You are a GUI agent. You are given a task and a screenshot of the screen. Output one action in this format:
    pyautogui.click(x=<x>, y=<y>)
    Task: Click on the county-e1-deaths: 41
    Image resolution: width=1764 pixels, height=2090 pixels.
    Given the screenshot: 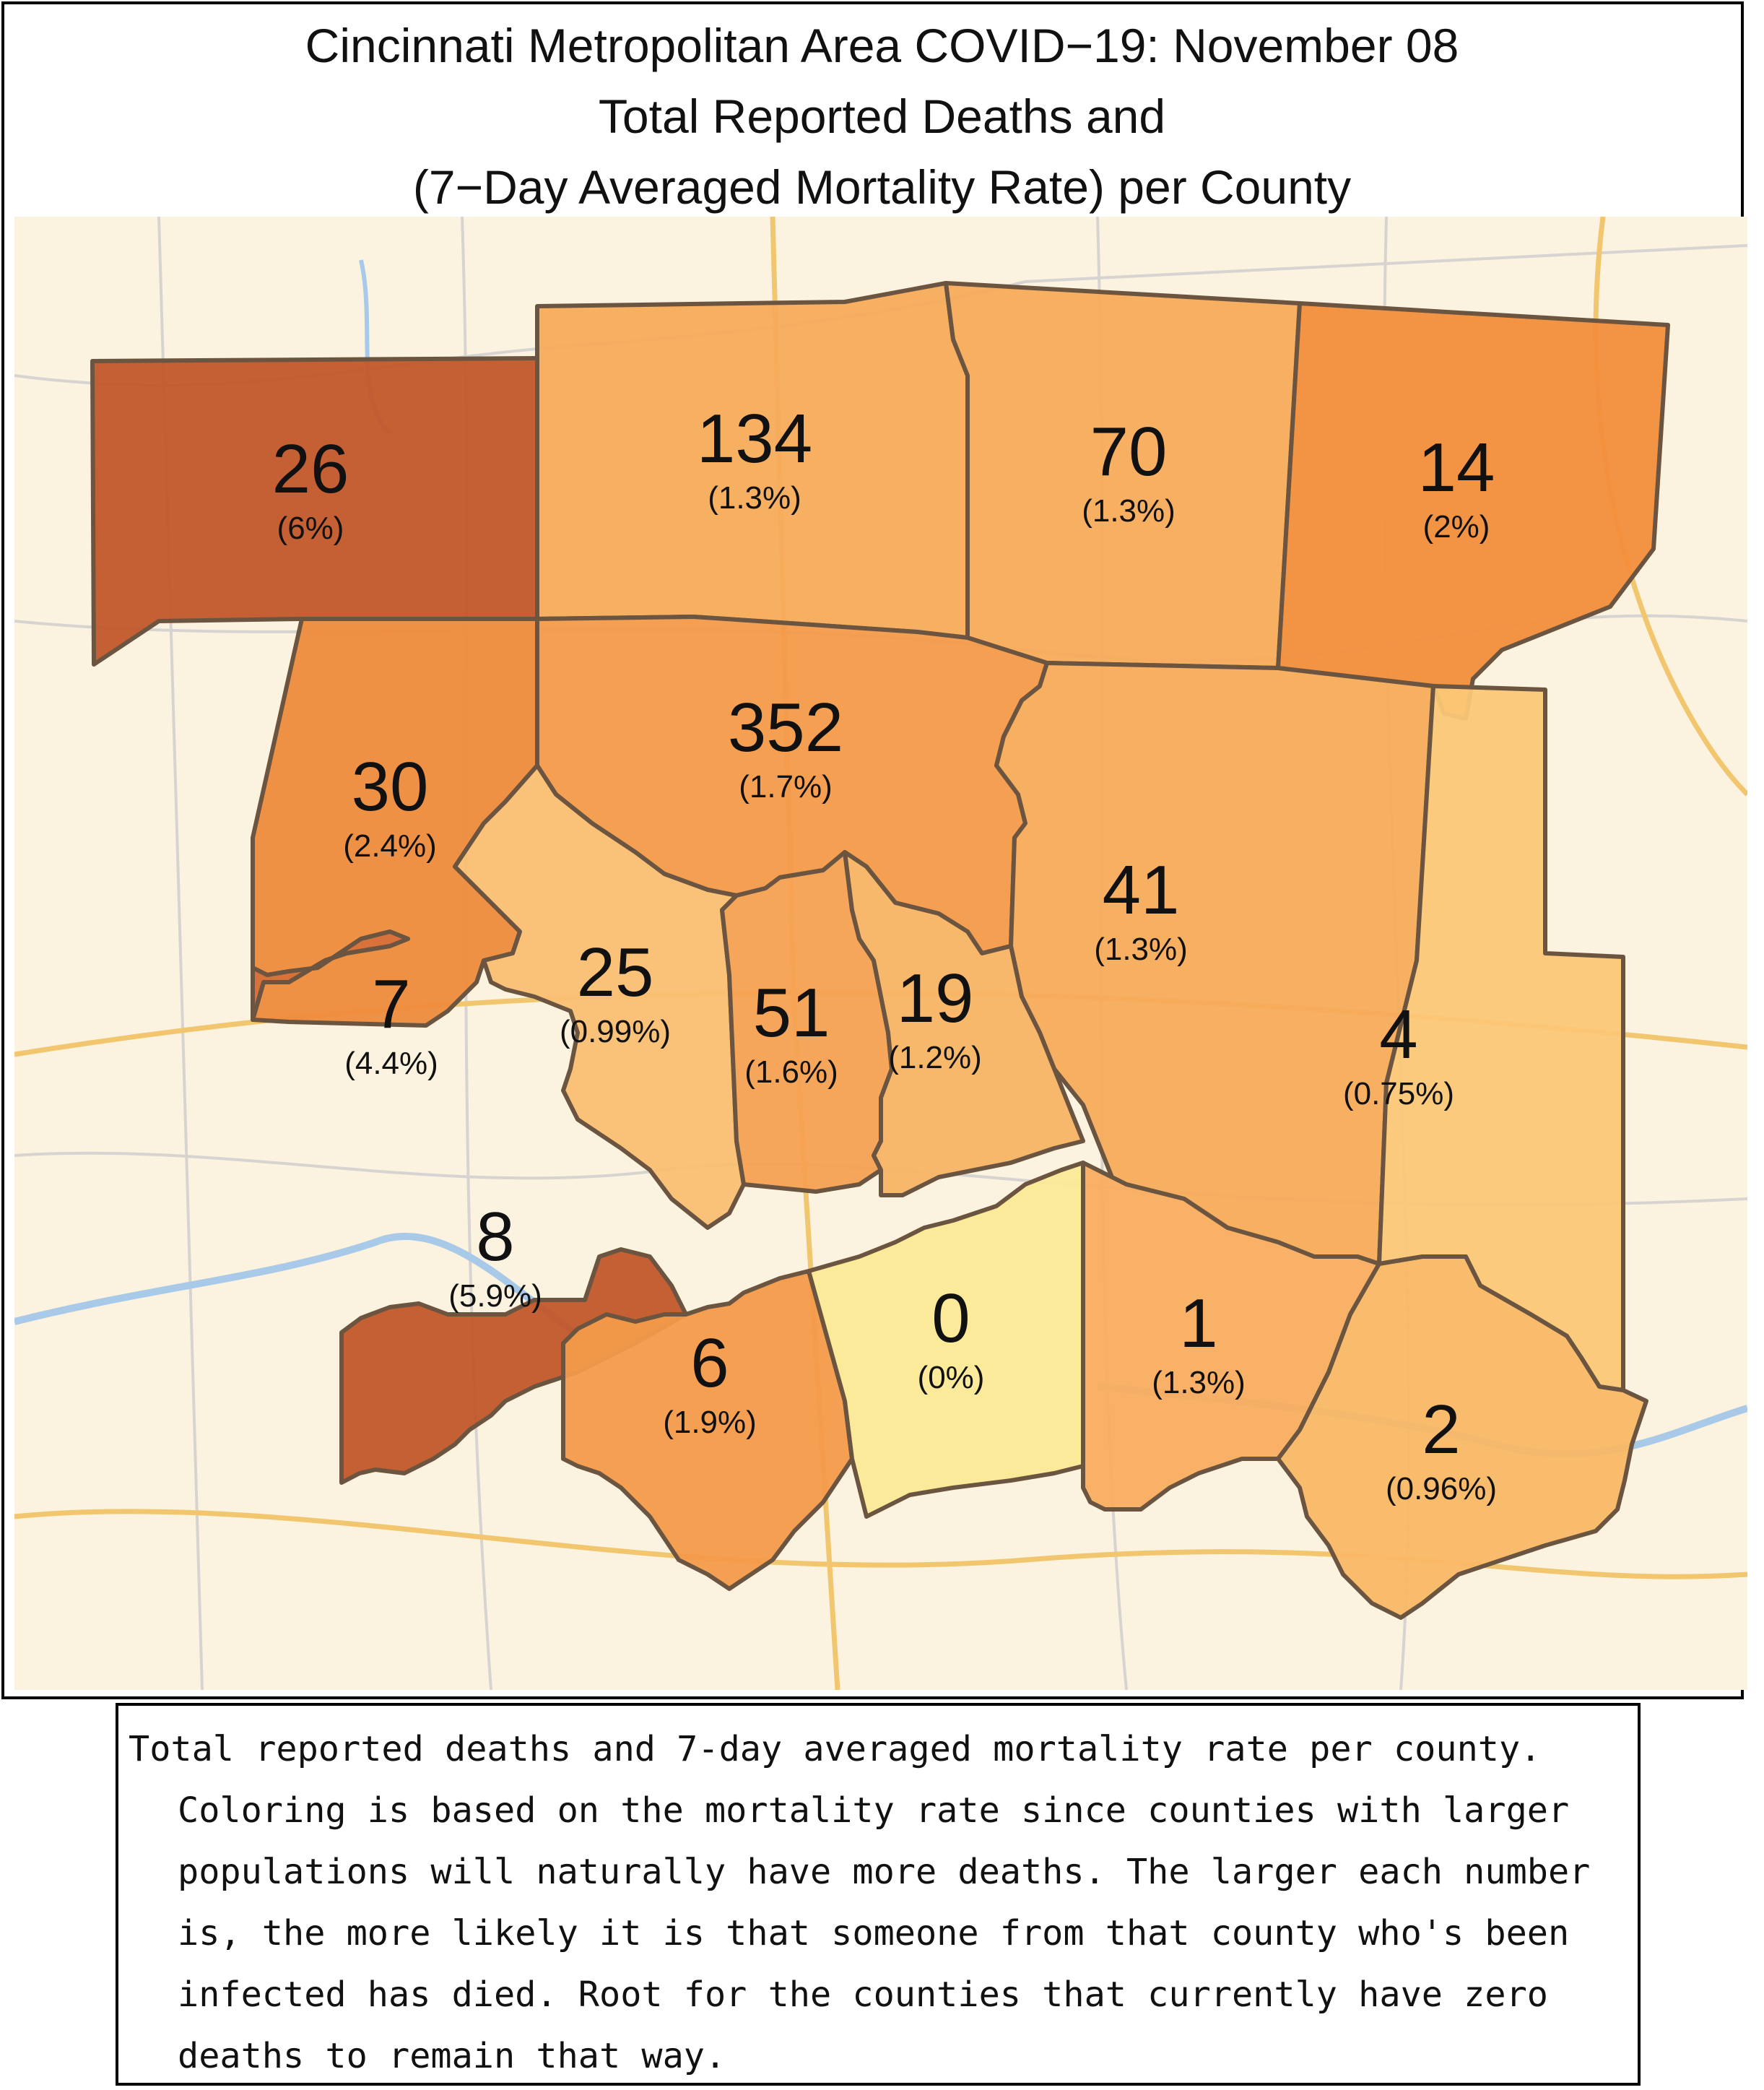 What is the action you would take?
    pyautogui.click(x=1141, y=890)
    